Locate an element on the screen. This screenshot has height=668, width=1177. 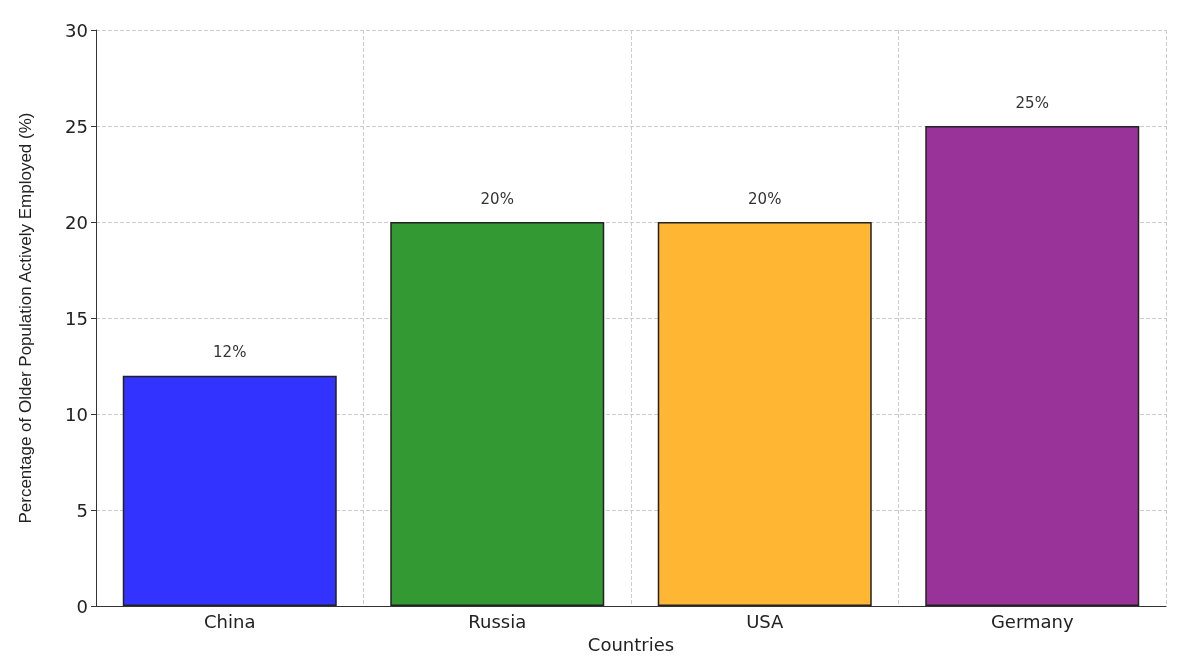
x-tick-label: Russia is located at coordinates (497, 621).